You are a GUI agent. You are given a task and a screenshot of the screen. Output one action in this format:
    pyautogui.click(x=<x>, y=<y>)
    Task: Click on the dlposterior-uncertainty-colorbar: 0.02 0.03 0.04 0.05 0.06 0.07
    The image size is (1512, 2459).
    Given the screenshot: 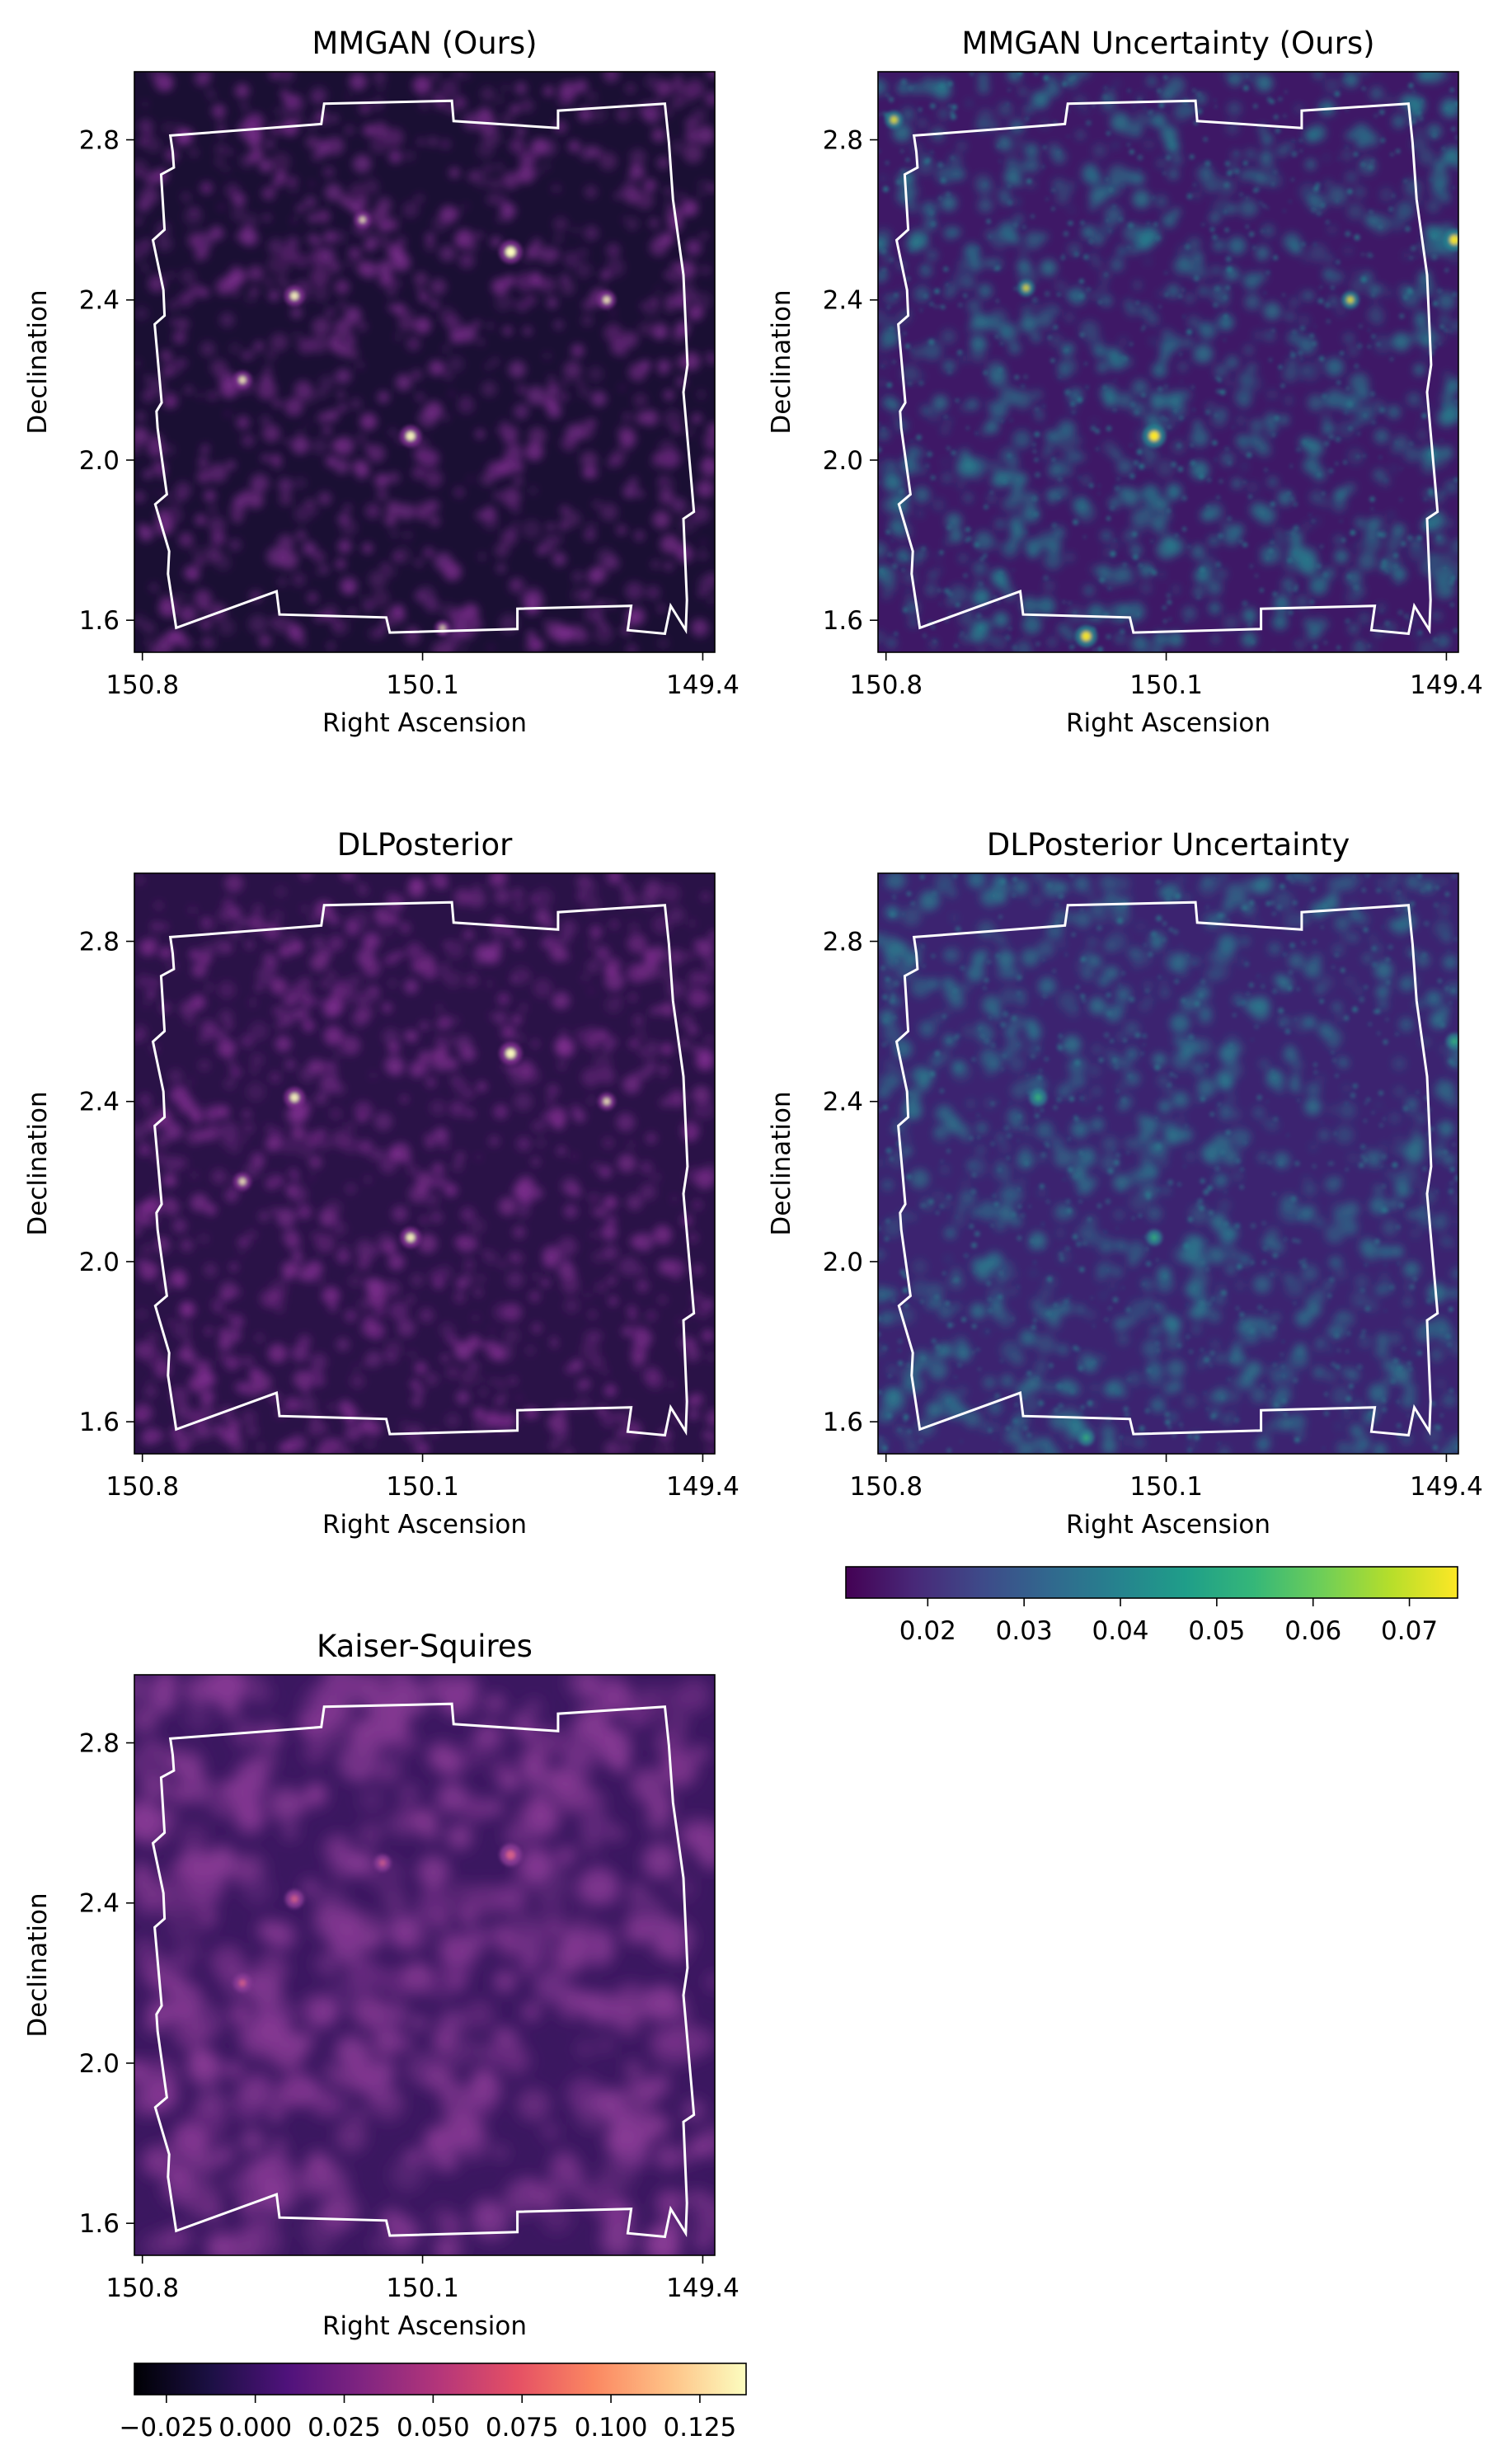 What is the action you would take?
    pyautogui.click(x=1152, y=1606)
    